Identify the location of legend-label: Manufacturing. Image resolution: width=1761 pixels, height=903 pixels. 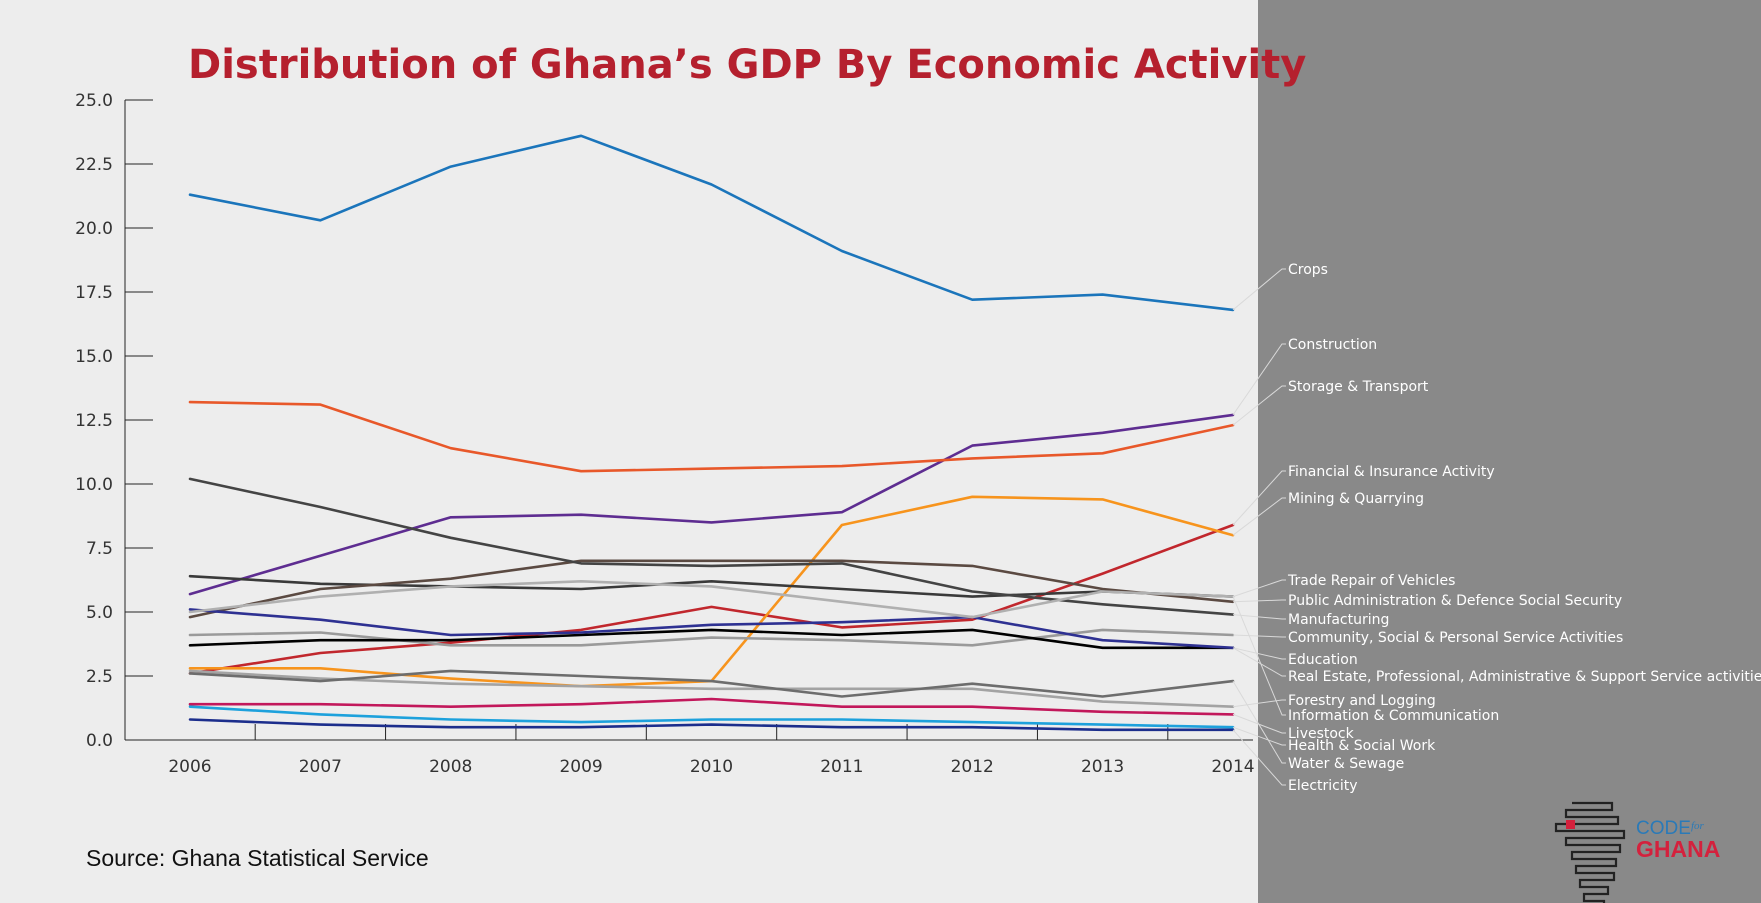
(1338, 620).